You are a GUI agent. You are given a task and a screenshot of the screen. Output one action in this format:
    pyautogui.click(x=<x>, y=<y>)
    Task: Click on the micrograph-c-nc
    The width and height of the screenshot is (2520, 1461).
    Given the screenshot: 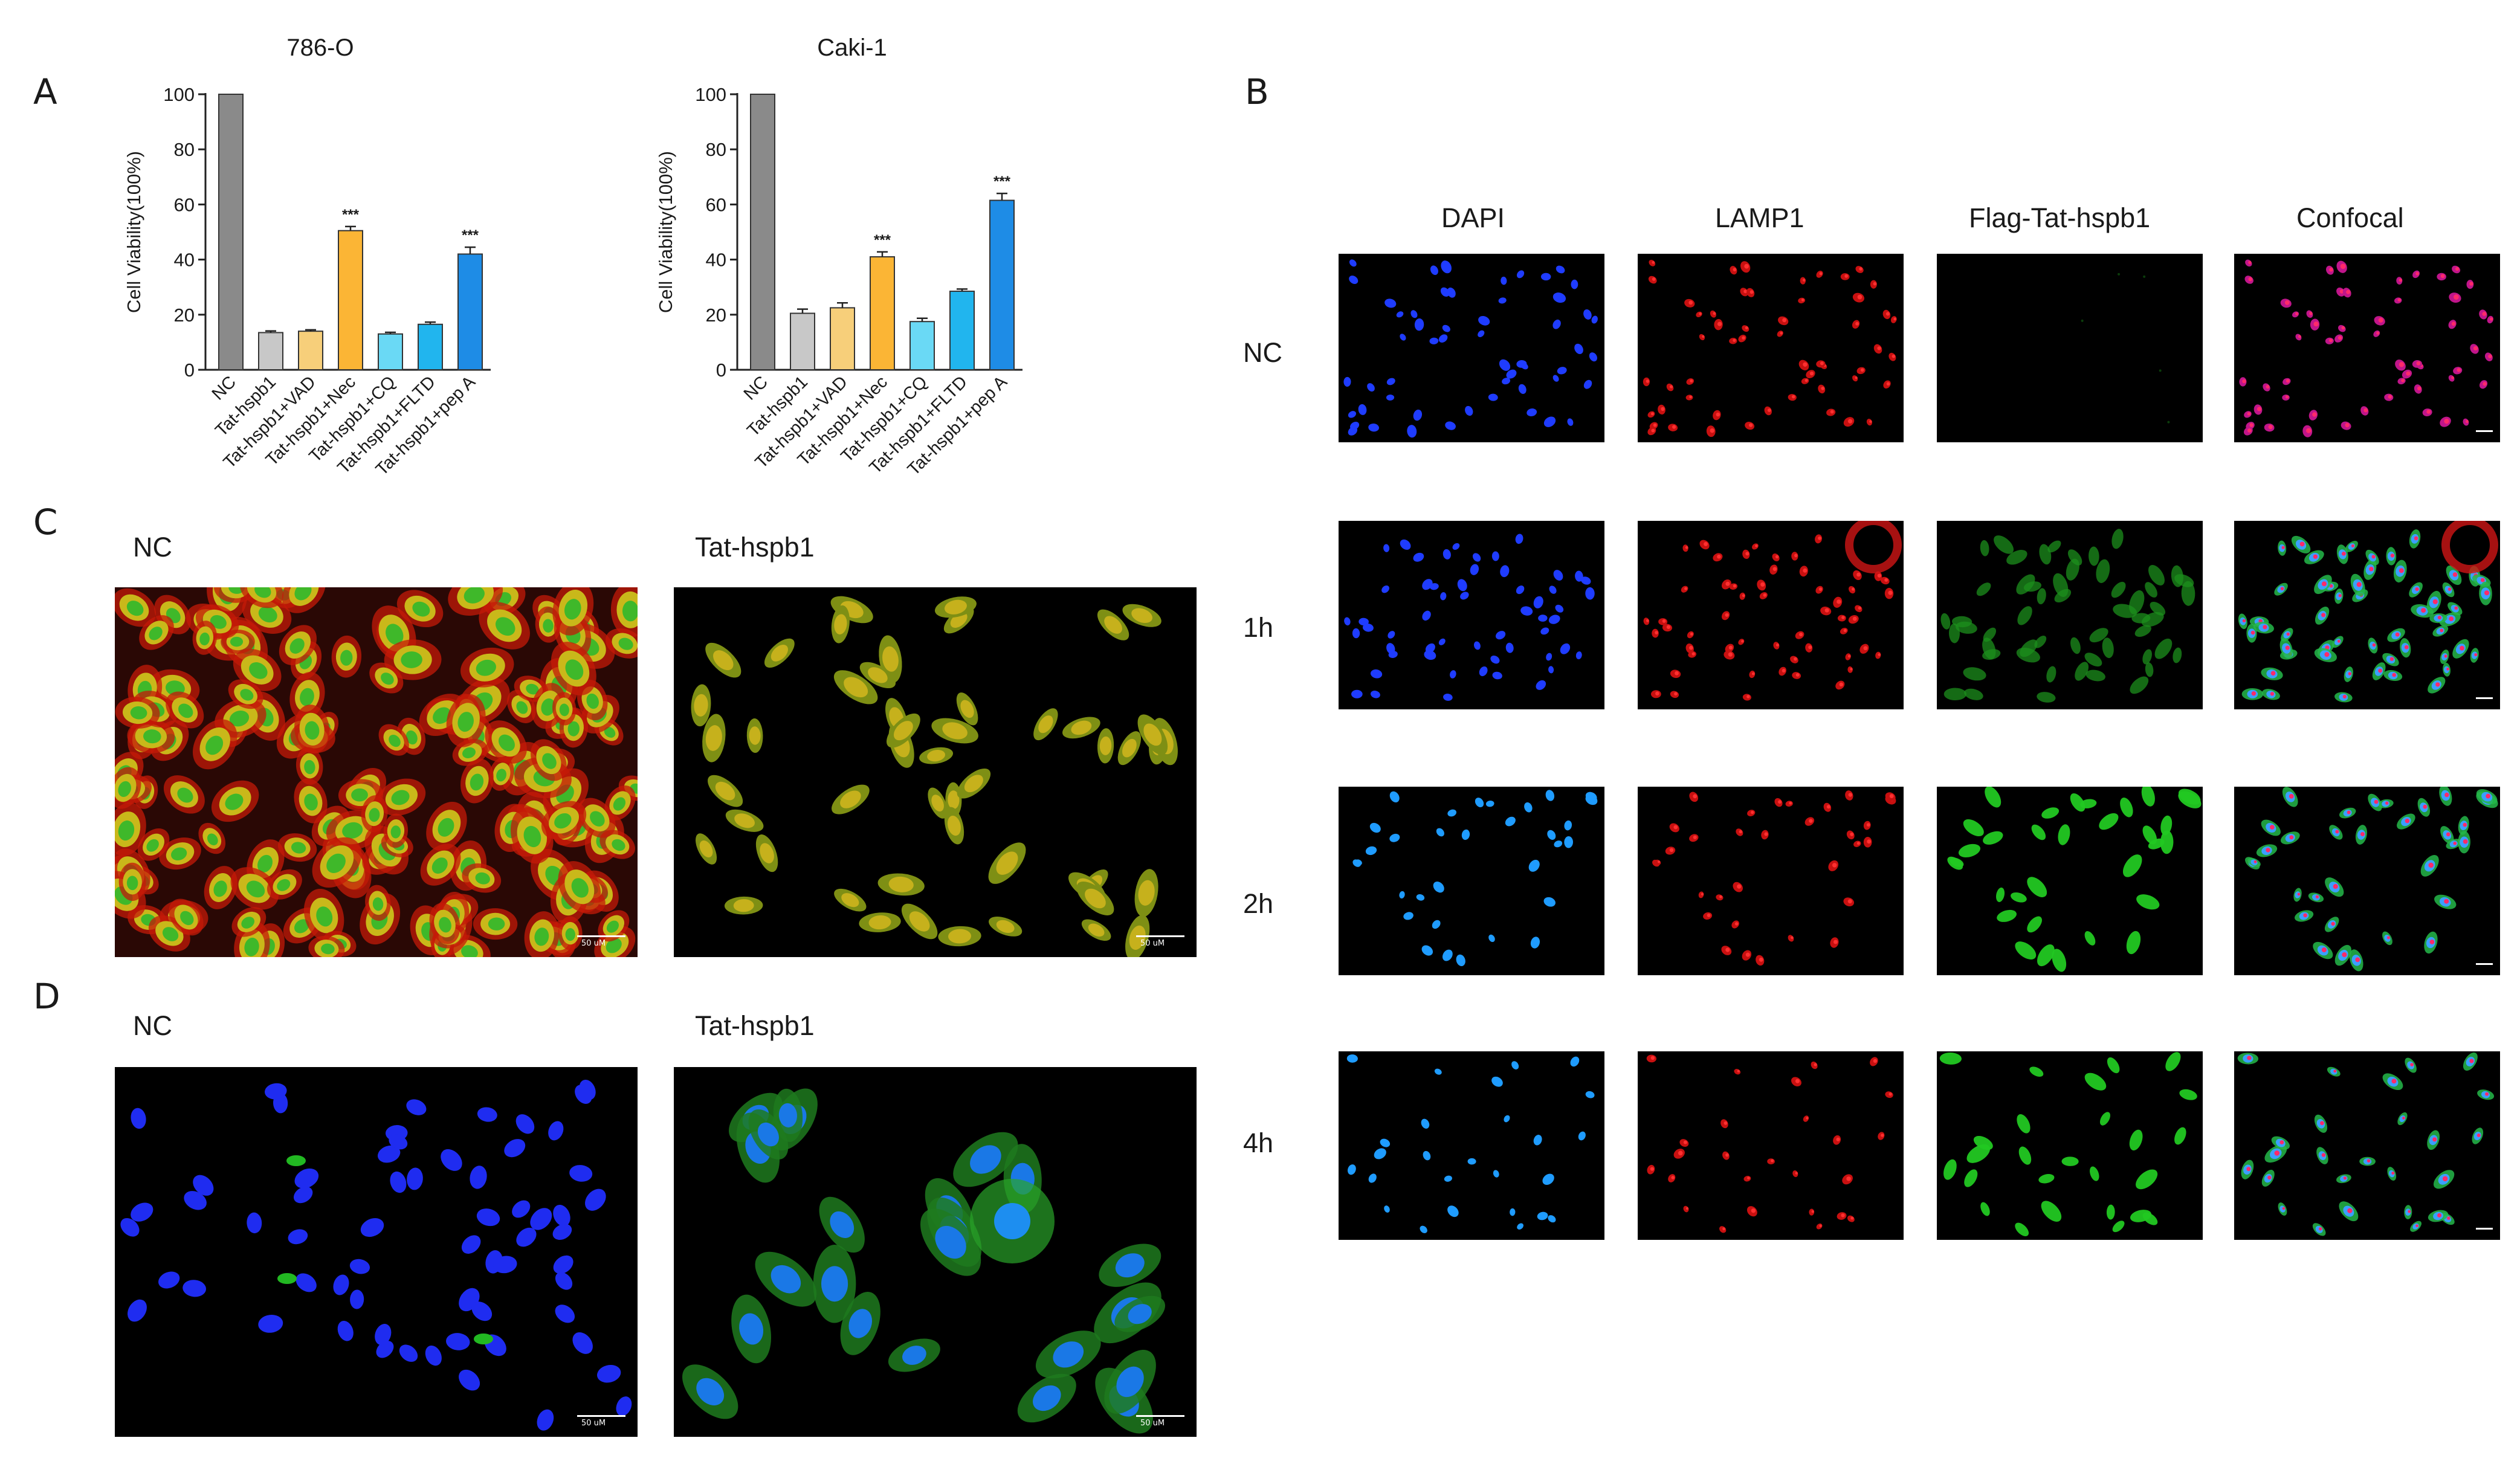 What is the action you would take?
    pyautogui.click(x=376, y=772)
    